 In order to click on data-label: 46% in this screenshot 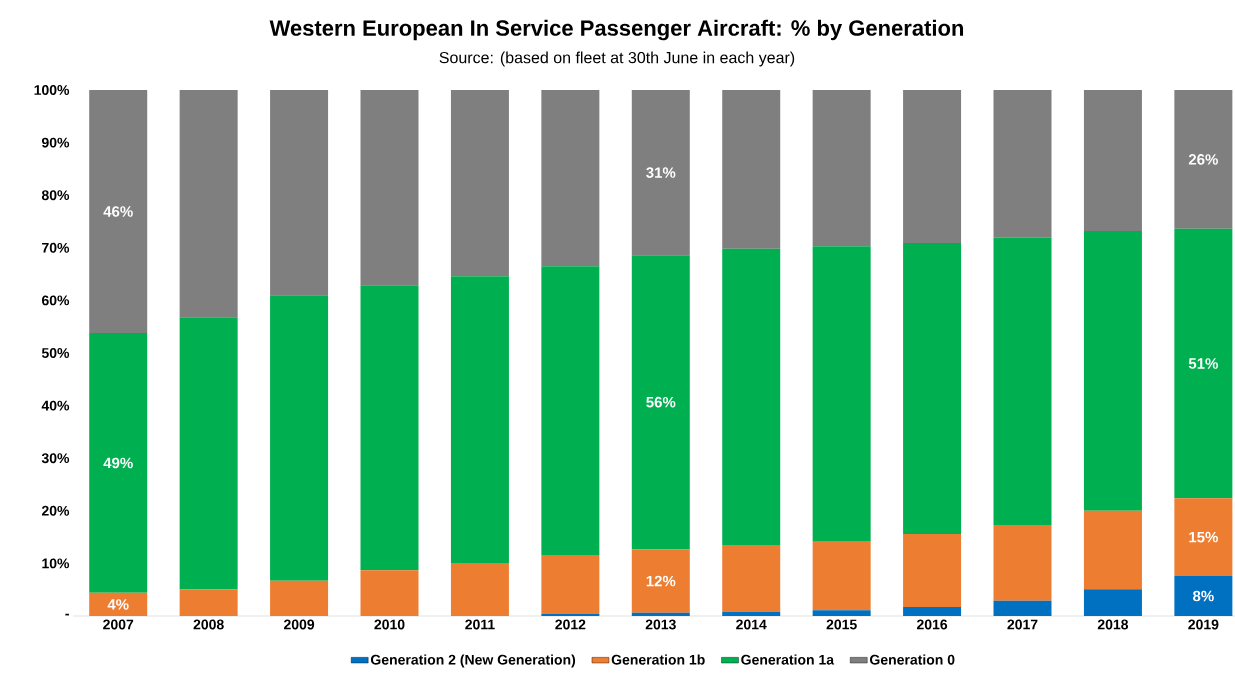, I will do `click(118, 211)`.